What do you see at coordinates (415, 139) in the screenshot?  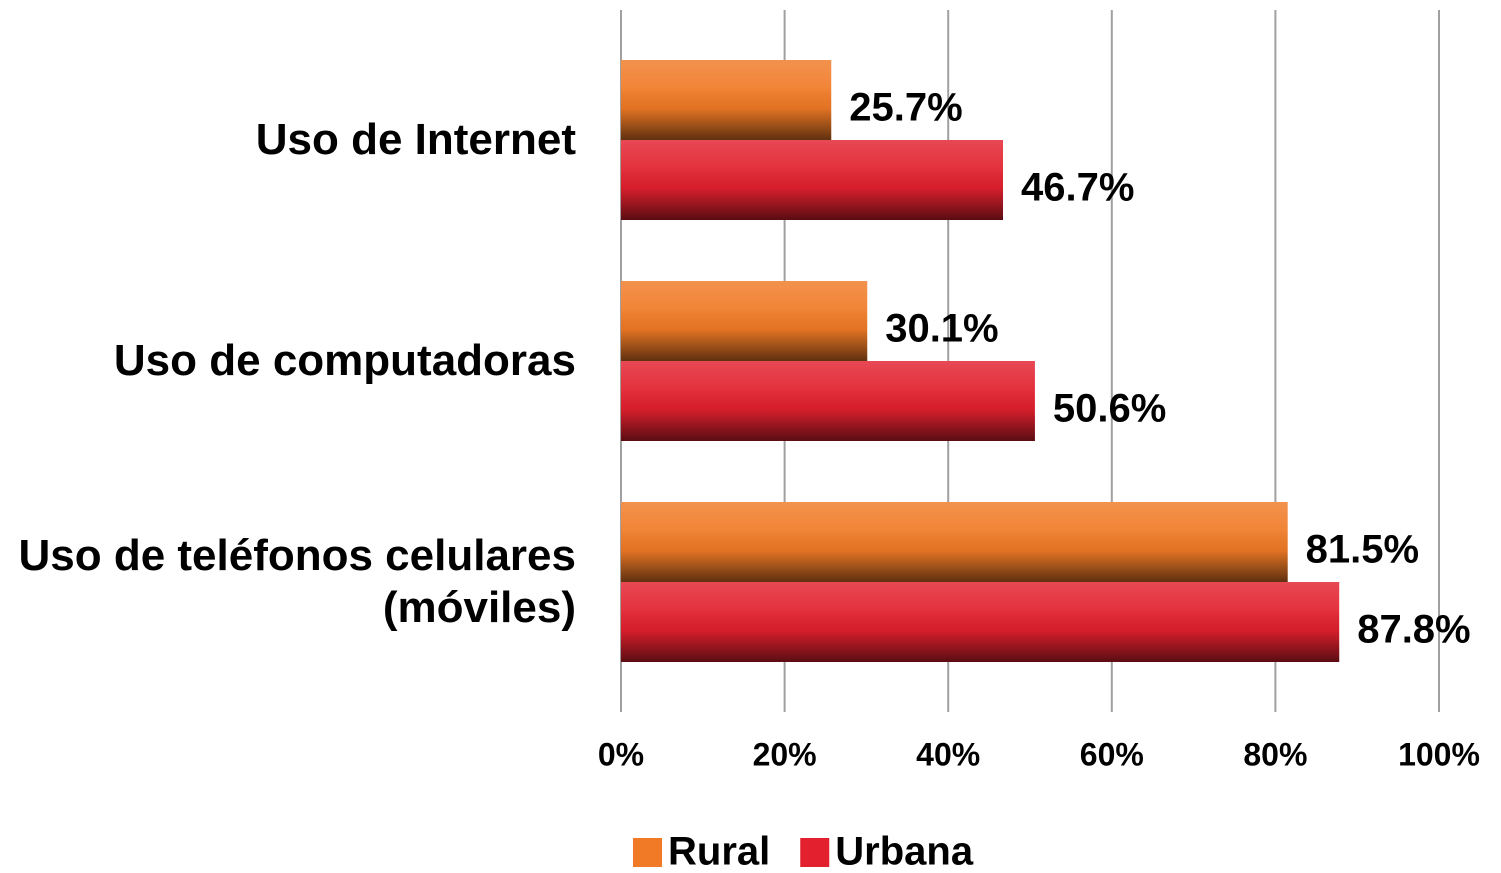 I see `category-label: Uso de Internet` at bounding box center [415, 139].